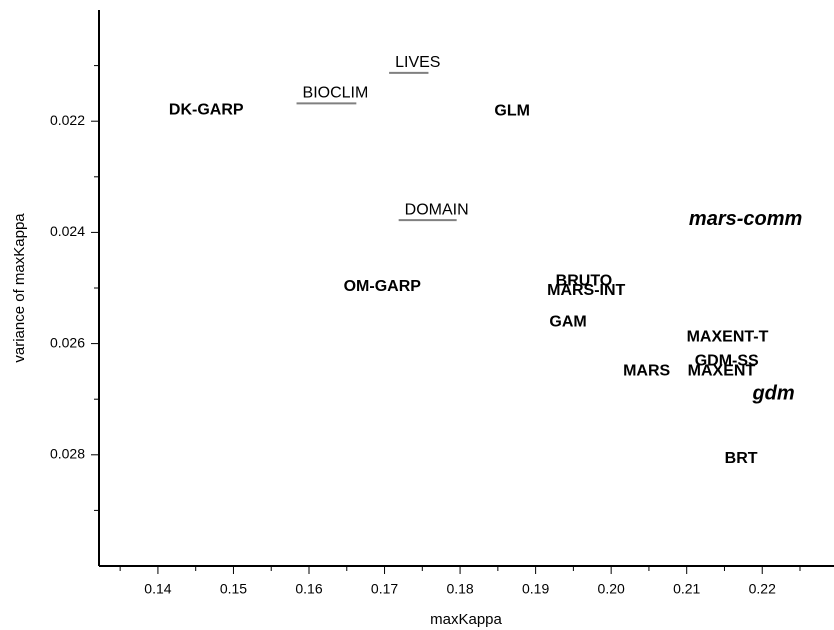 Image resolution: width=834 pixels, height=630 pixels. I want to click on point-label: LIVES, so click(417, 62).